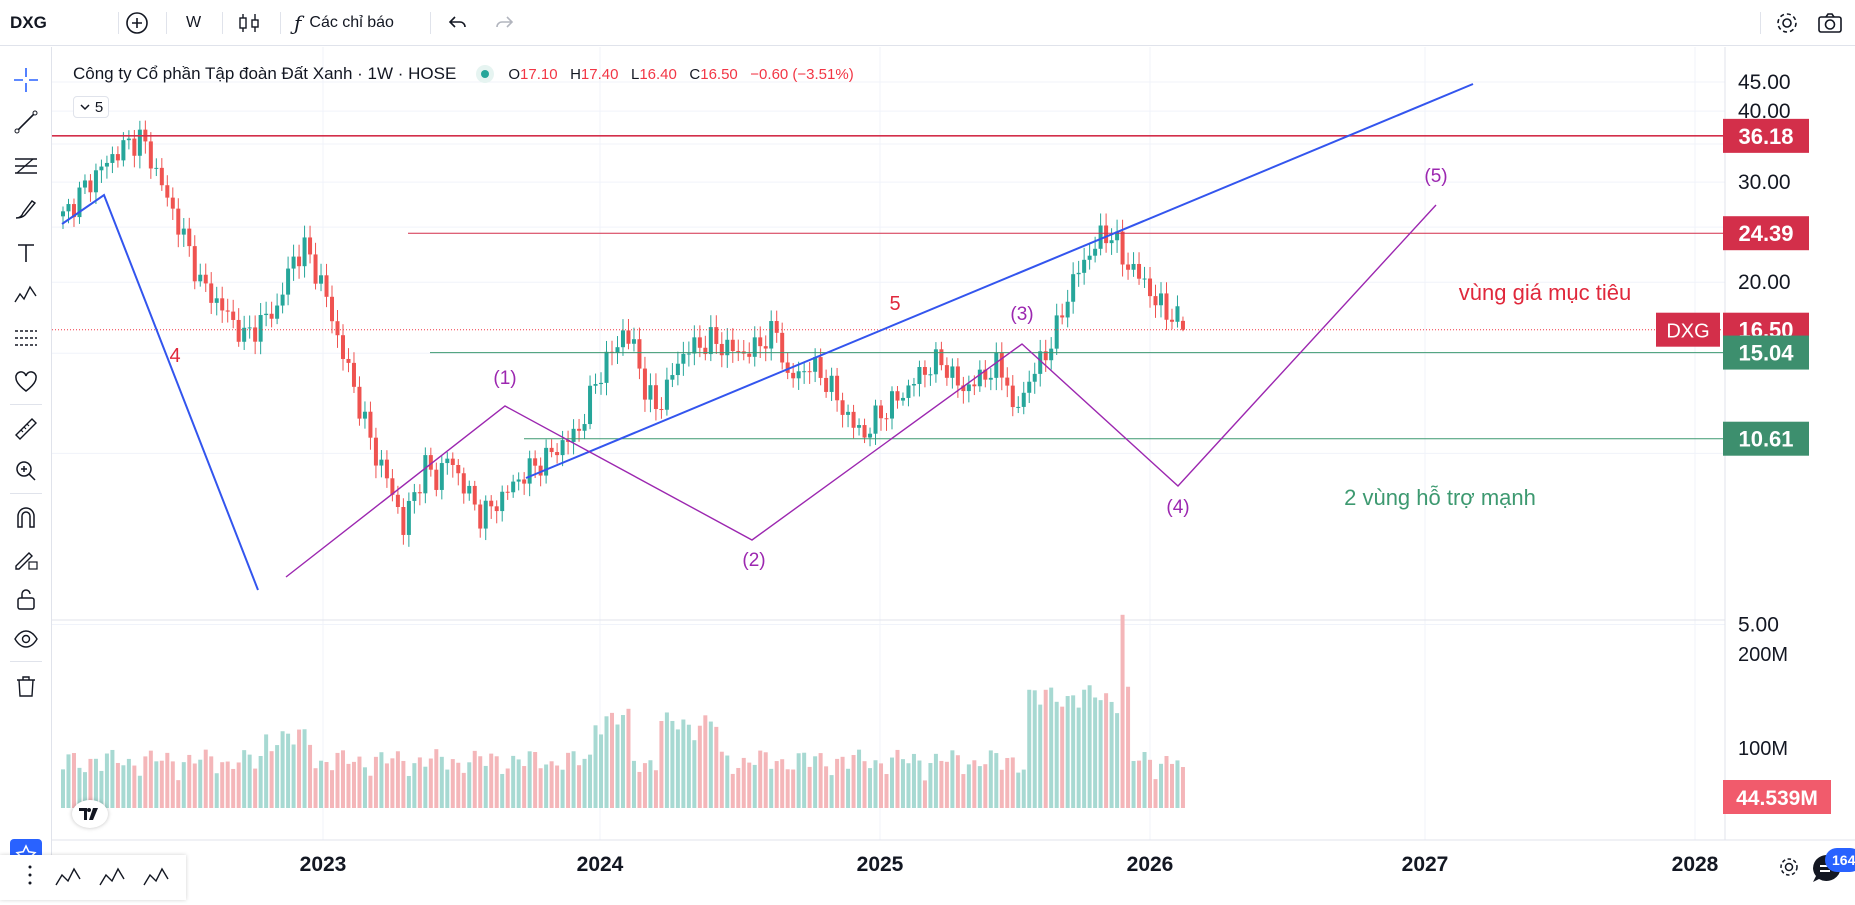 Image resolution: width=1855 pixels, height=905 pixels. Describe the element at coordinates (1830, 23) in the screenshot. I see `snapshot-button` at that location.